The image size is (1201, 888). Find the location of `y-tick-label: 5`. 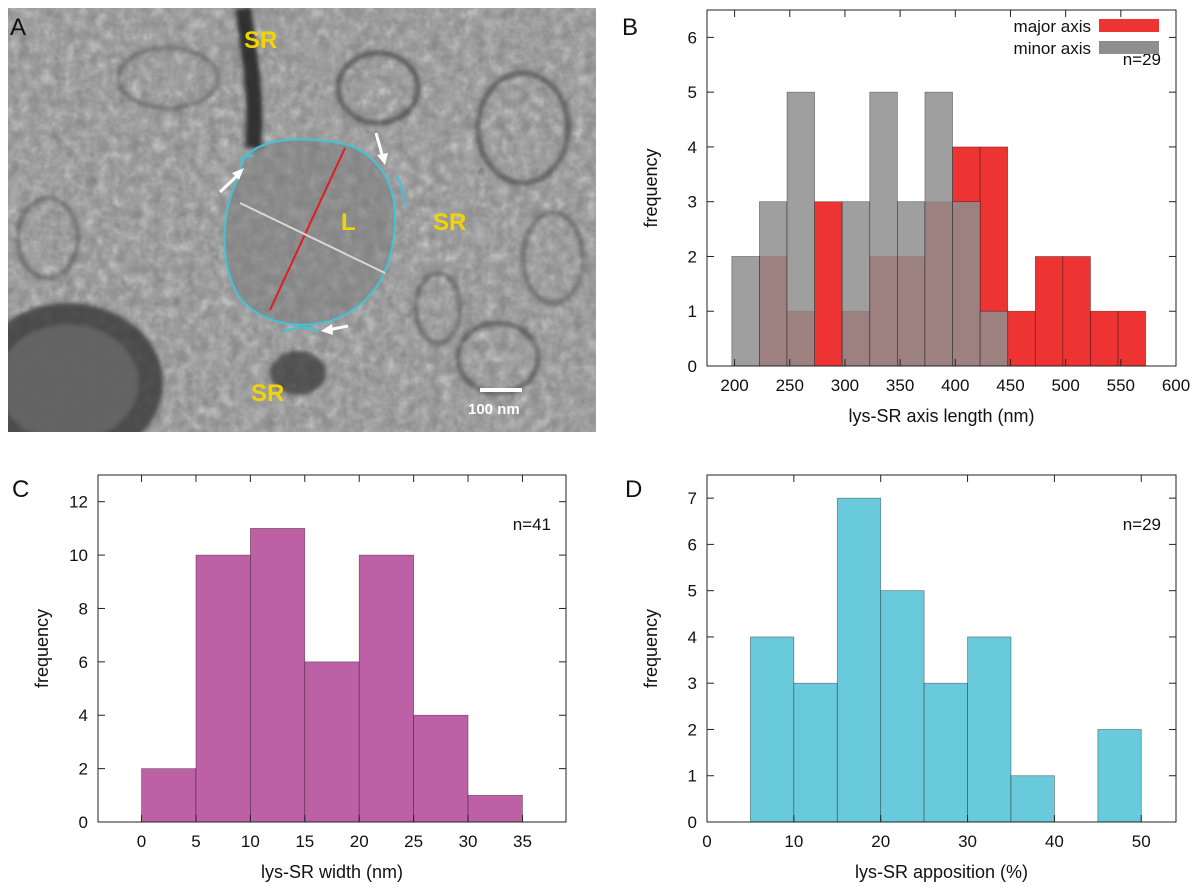

y-tick-label: 5 is located at coordinates (692, 591).